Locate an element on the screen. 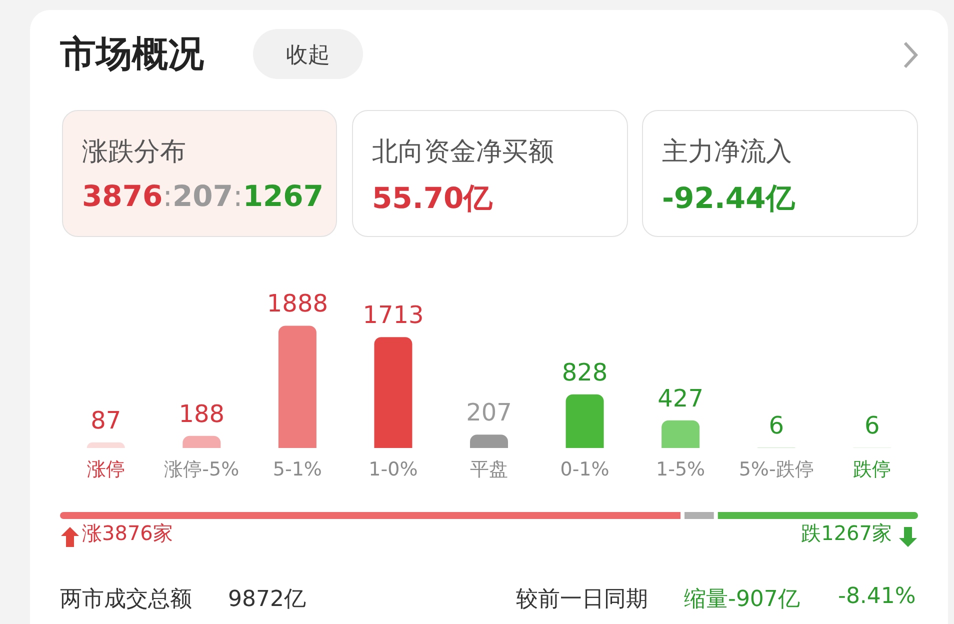 The width and height of the screenshot is (954, 624). data-label: 1713 is located at coordinates (393, 315).